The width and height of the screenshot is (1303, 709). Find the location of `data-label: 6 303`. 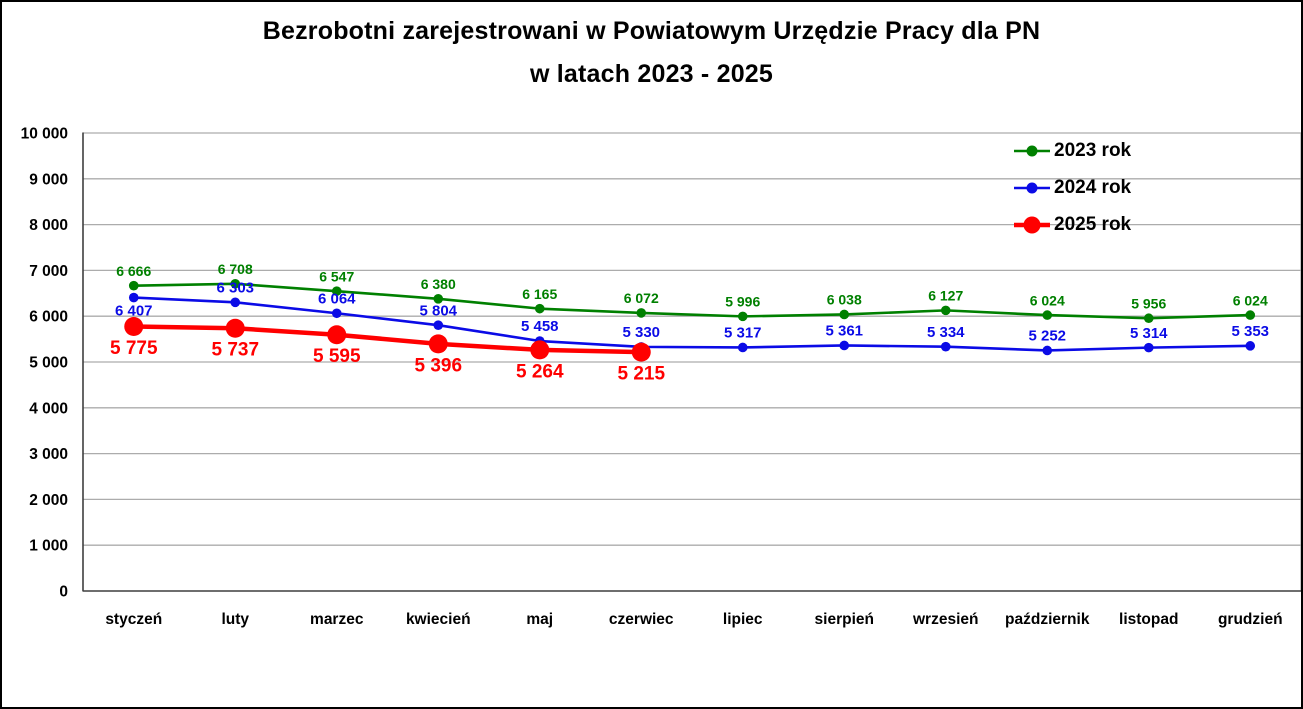

data-label: 6 303 is located at coordinates (235, 288).